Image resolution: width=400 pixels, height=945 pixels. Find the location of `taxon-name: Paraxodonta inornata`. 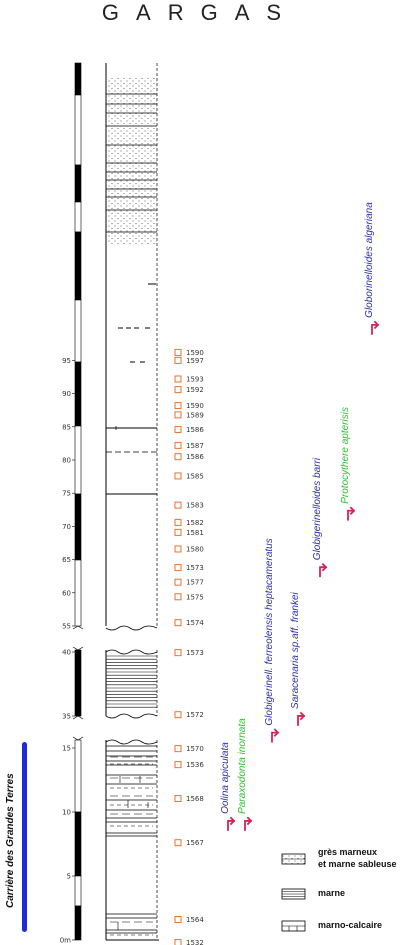

taxon-name: Paraxodonta inornata is located at coordinates (242, 766).